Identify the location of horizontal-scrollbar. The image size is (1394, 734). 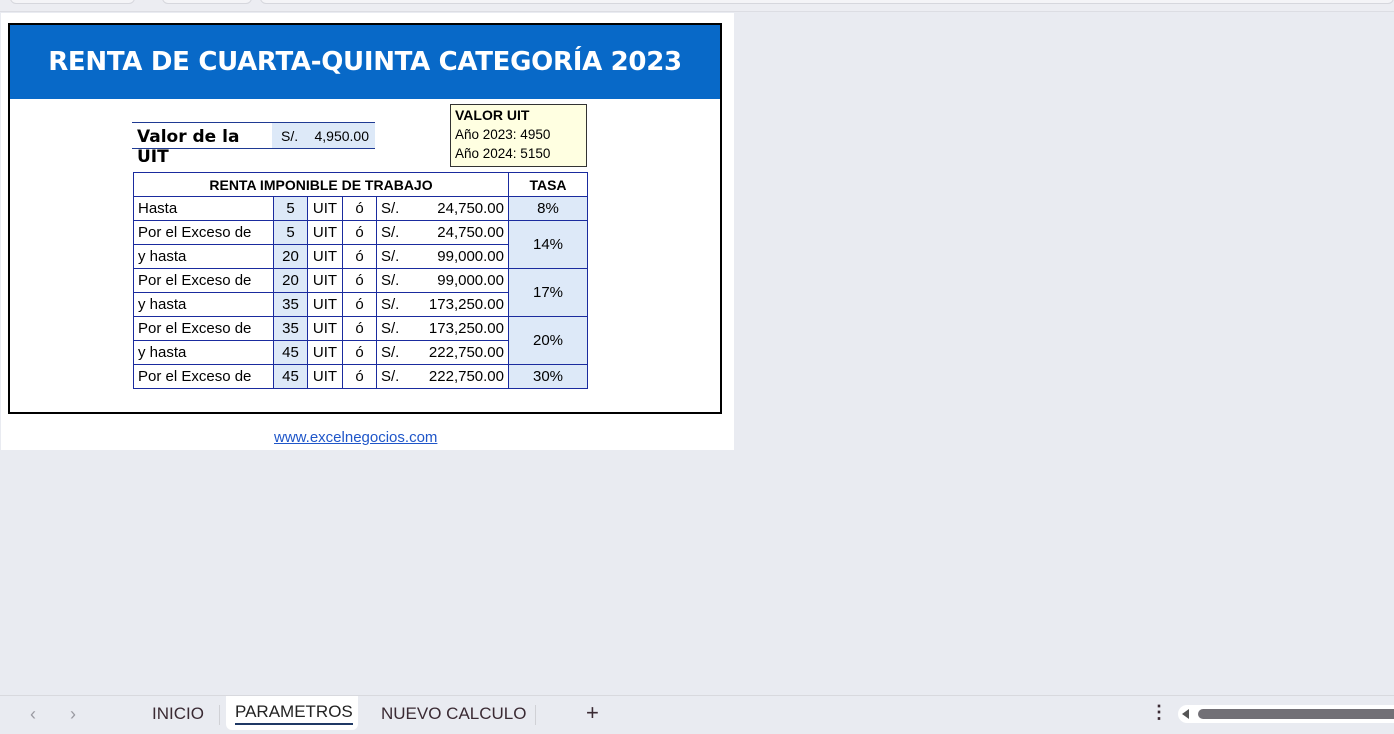
(1286, 714).